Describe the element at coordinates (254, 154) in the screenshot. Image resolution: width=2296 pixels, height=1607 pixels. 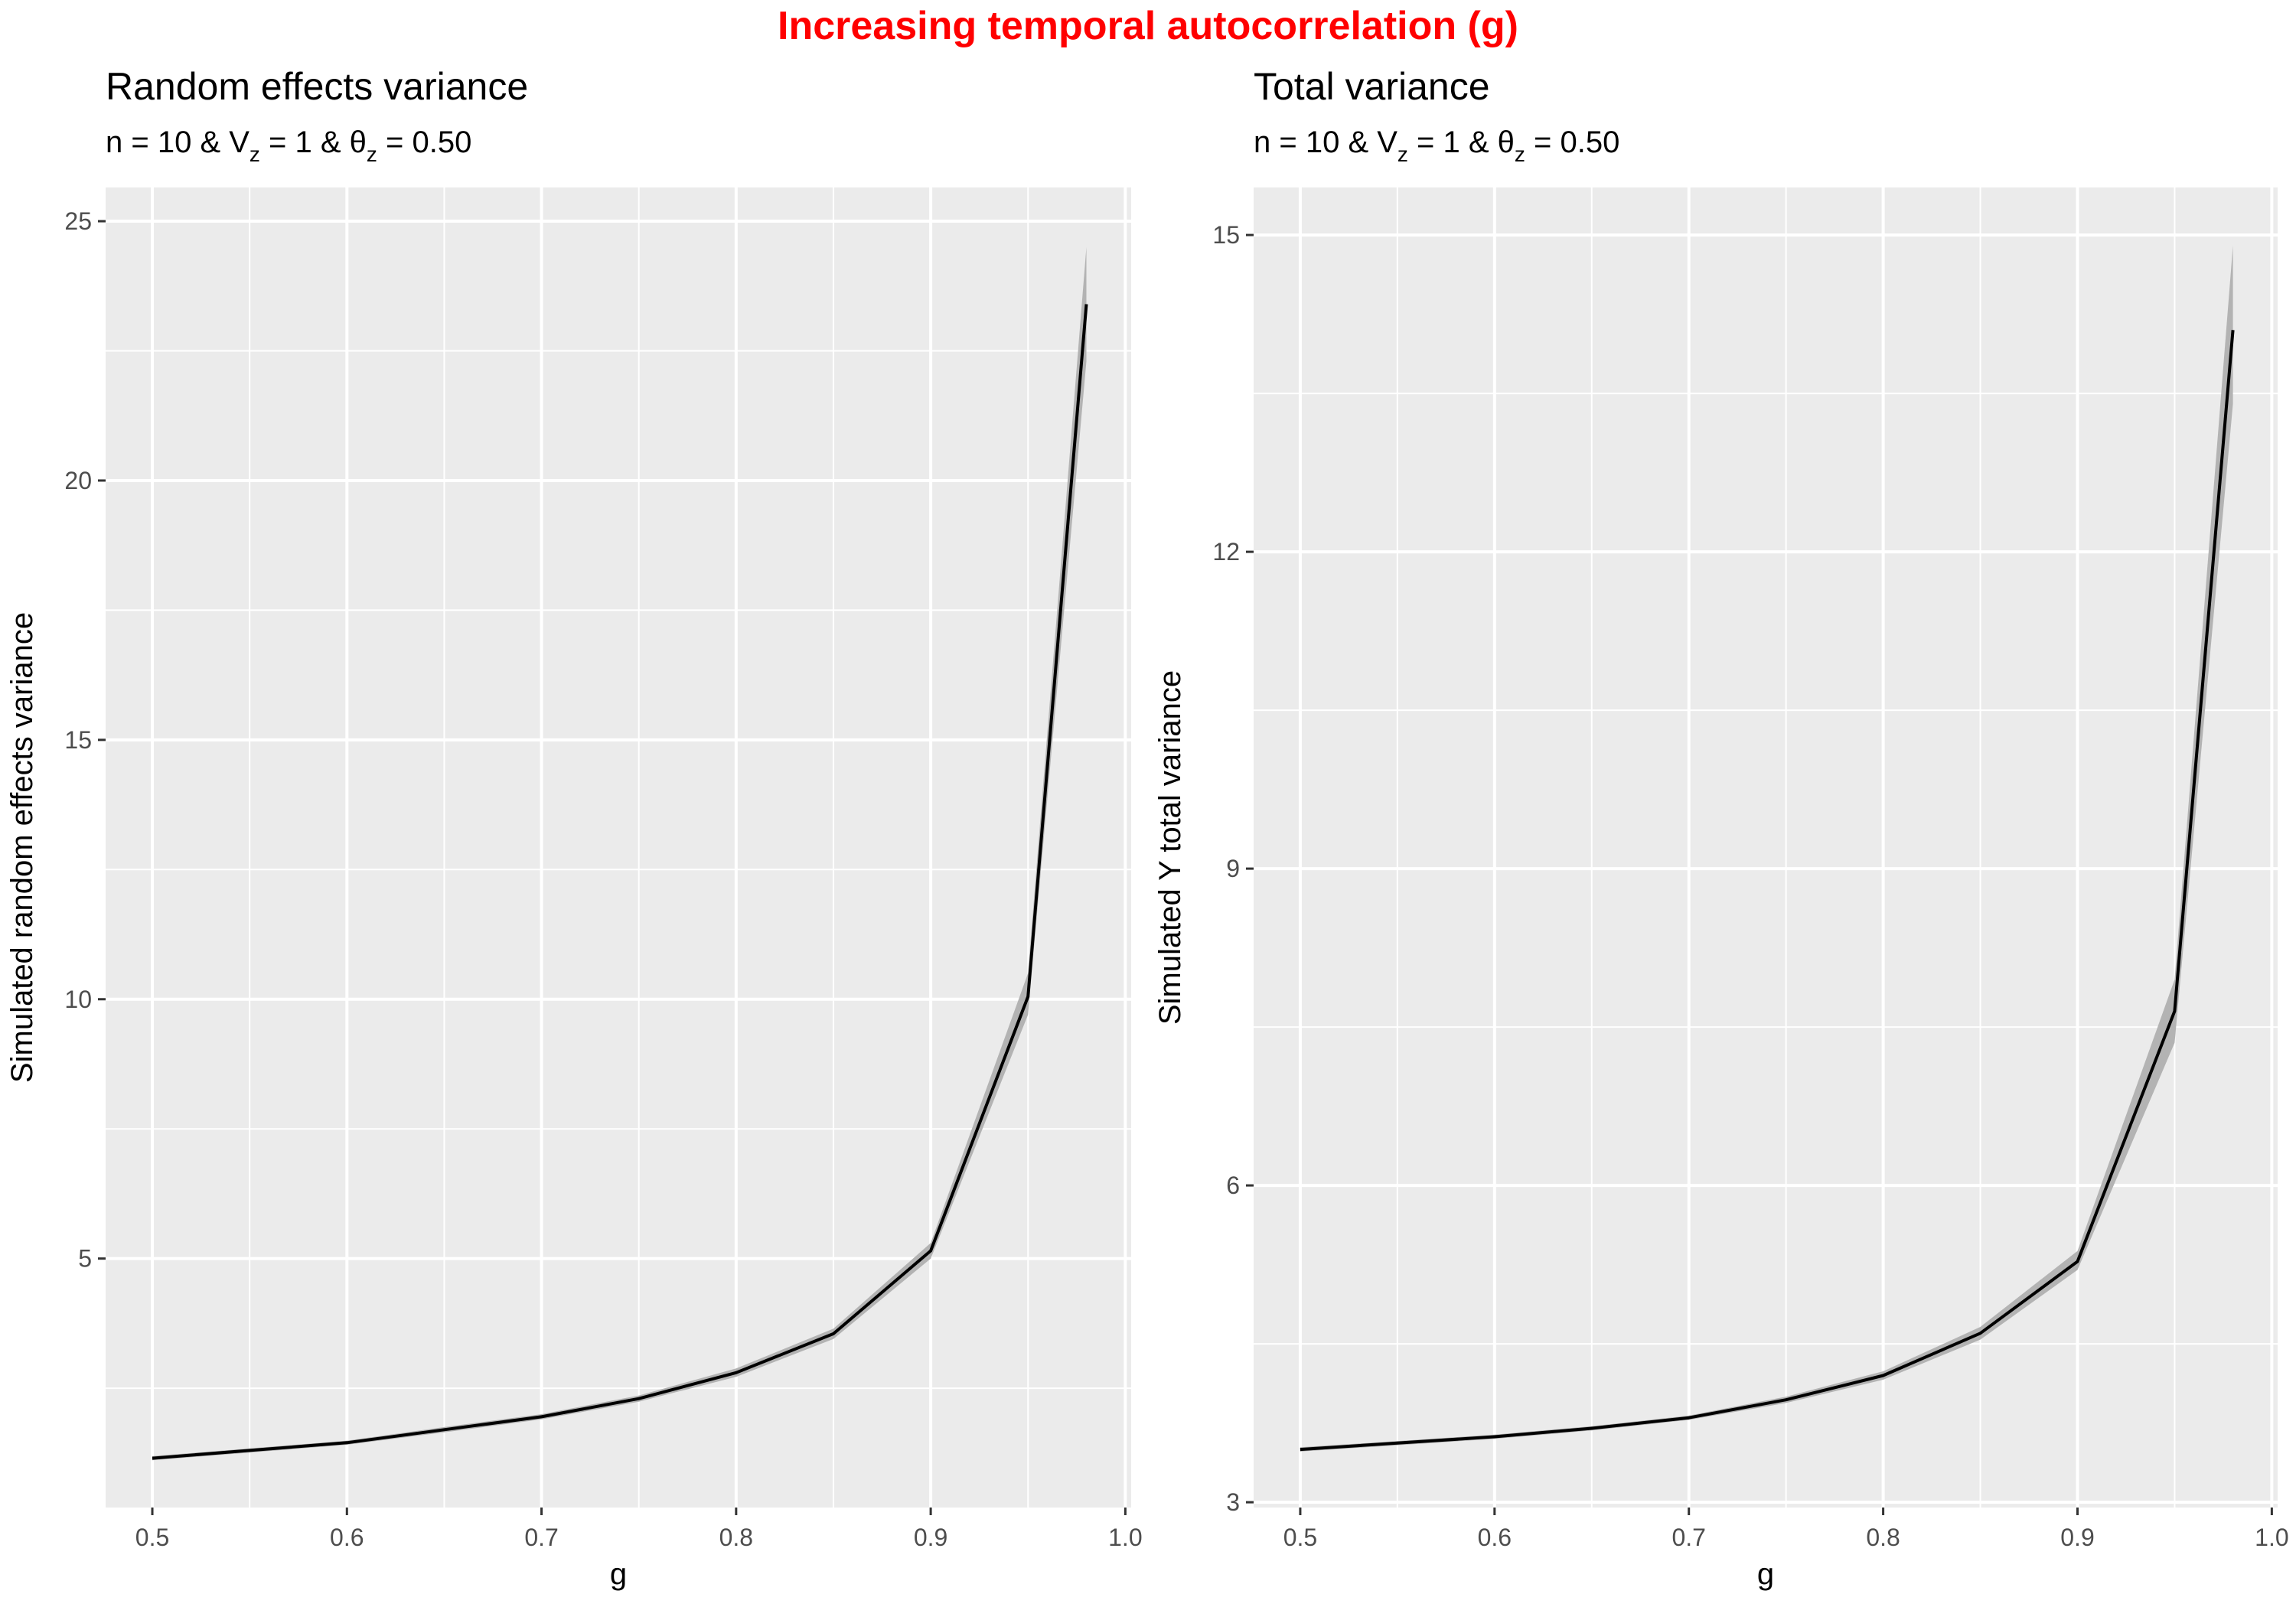
I see `left-subtitle-sub-a: z` at that location.